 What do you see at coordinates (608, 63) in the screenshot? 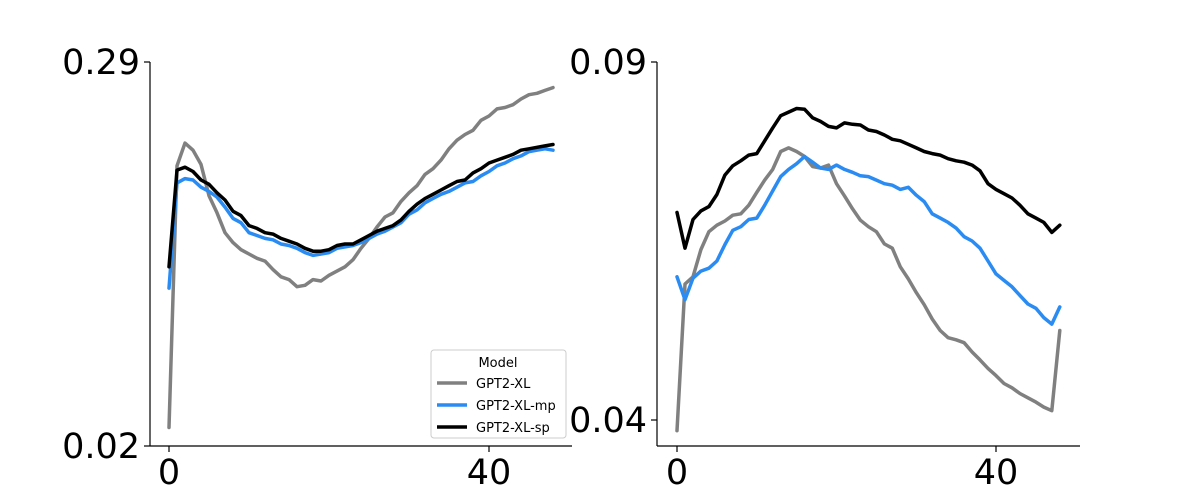
I see `y-tick-label: 0.09` at bounding box center [608, 63].